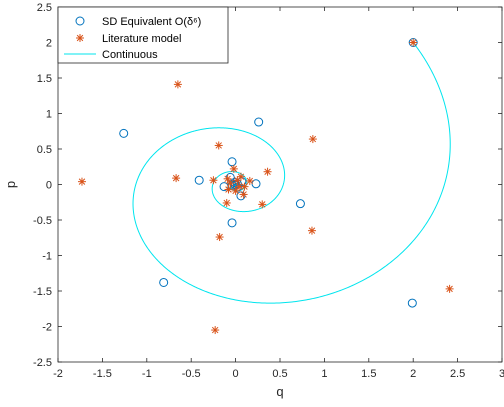 Image resolution: width=504 pixels, height=407 pixels. Describe the element at coordinates (44, 150) in the screenshot. I see `y-tick-label: 0.5` at that location.